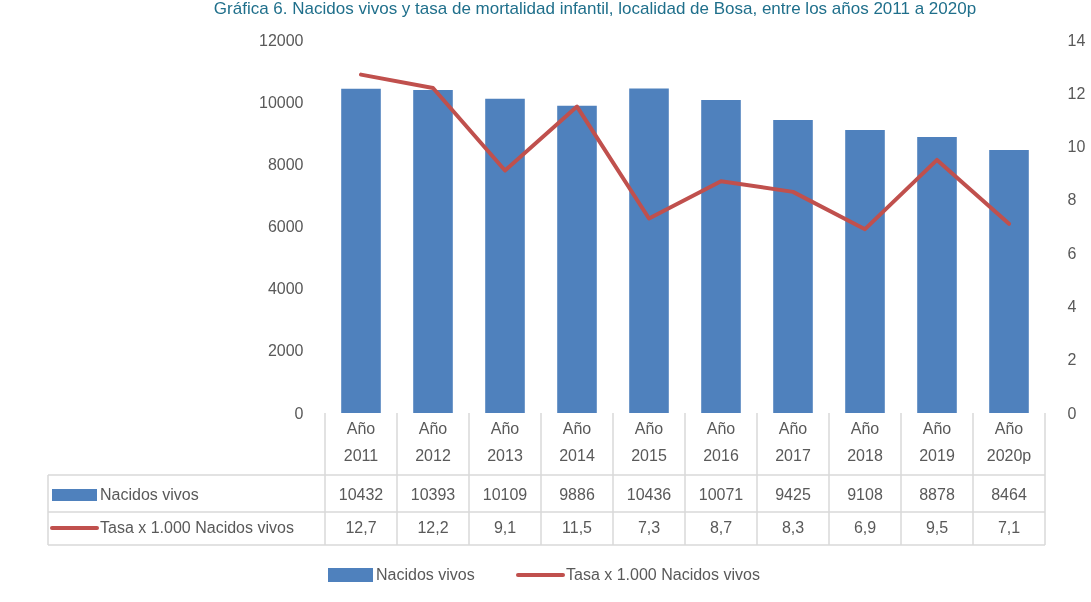  Describe the element at coordinates (577, 494) in the screenshot. I see `data-label: 9886` at that location.